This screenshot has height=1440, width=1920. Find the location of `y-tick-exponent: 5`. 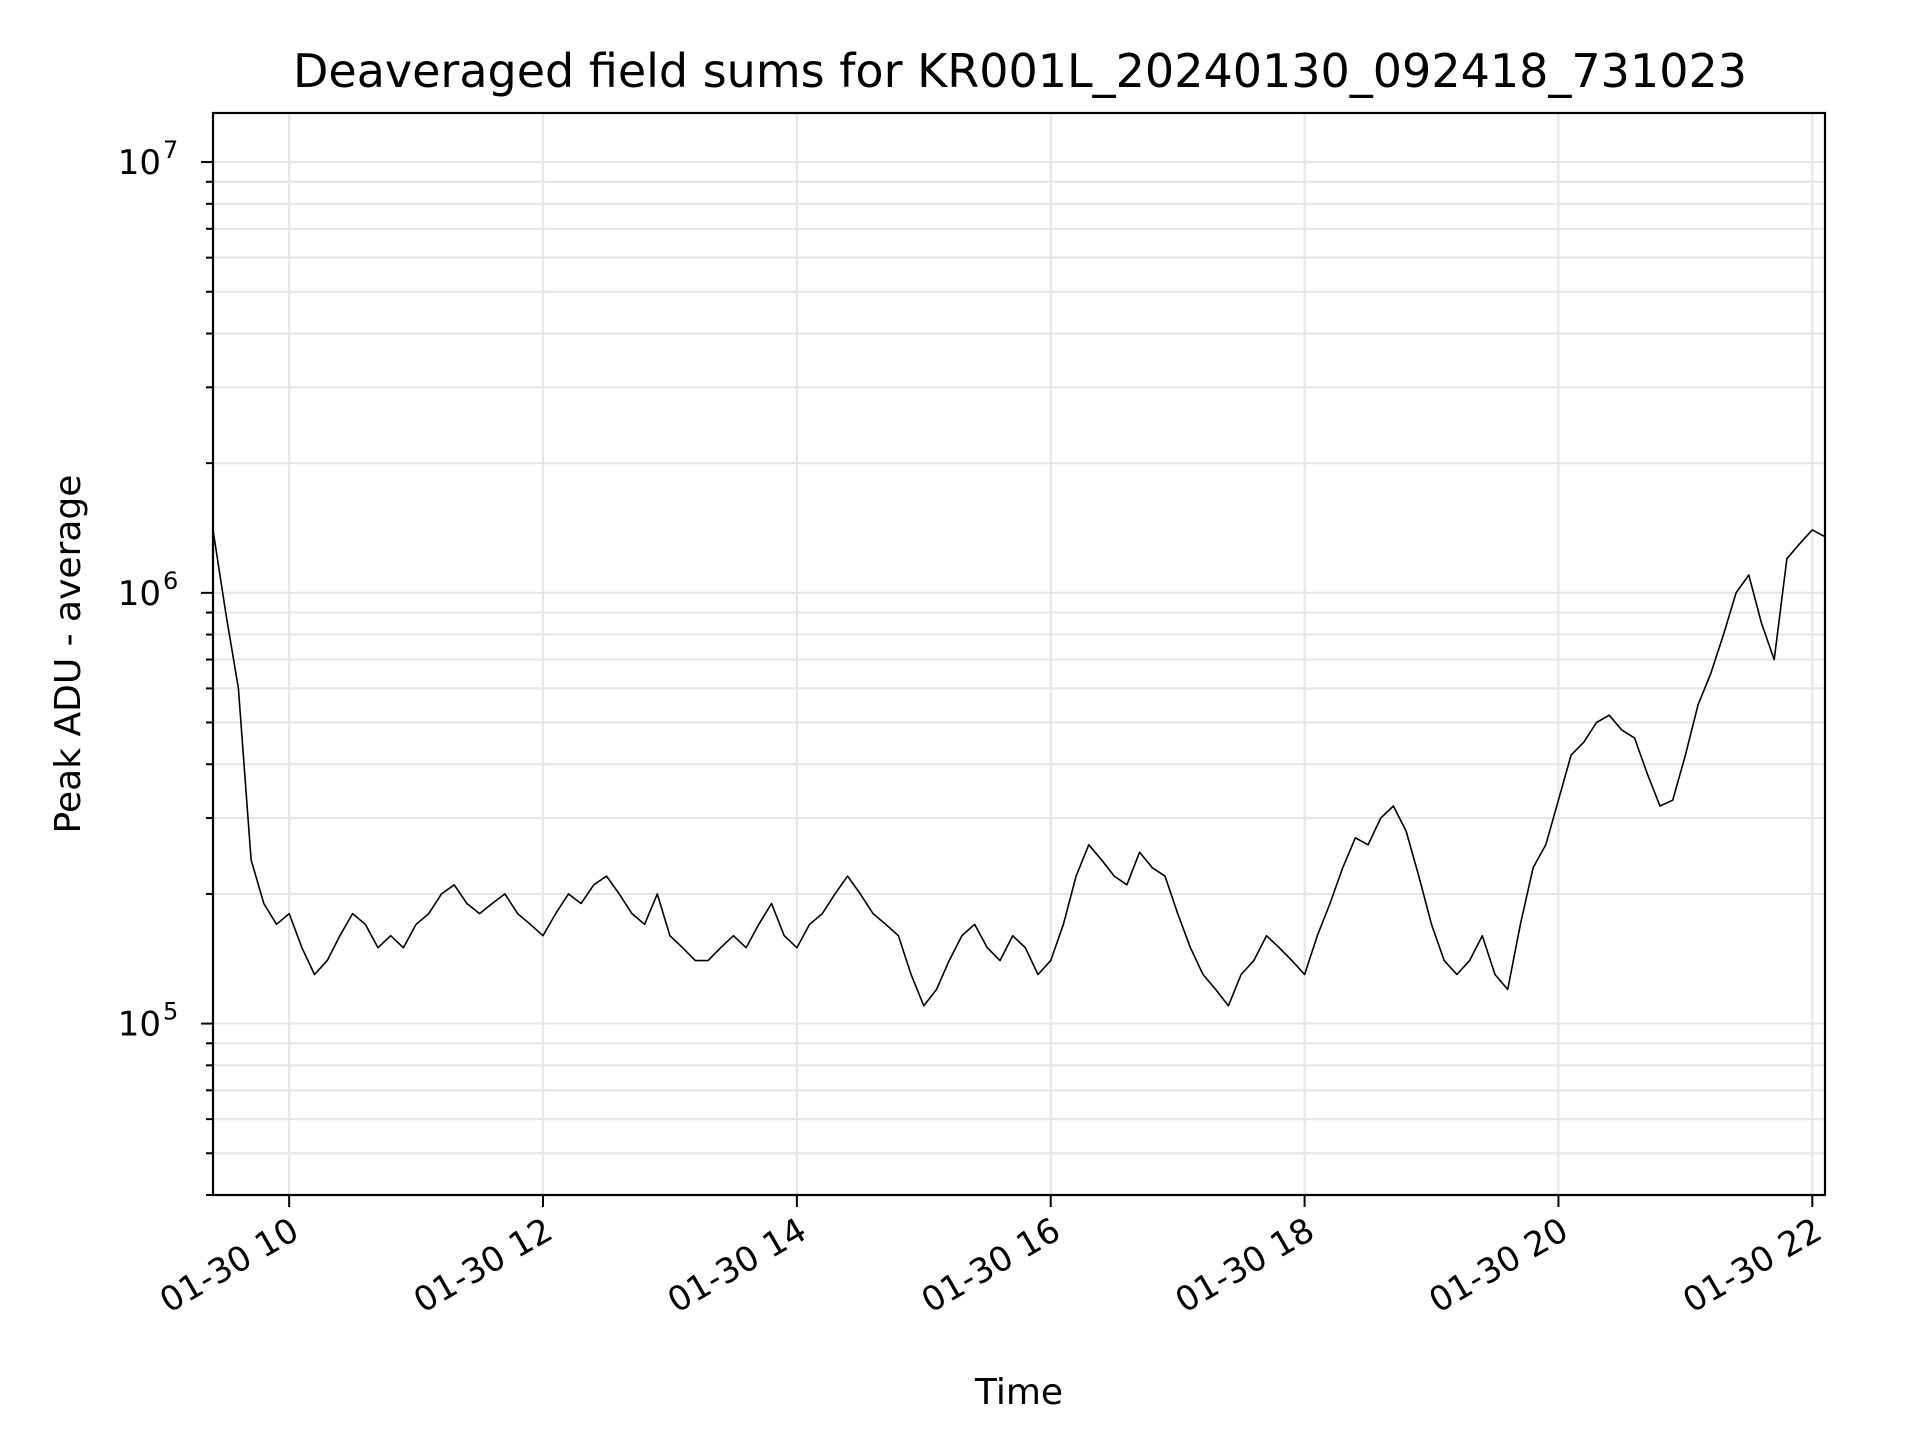

y-tick-exponent: 5 is located at coordinates (170, 1012).